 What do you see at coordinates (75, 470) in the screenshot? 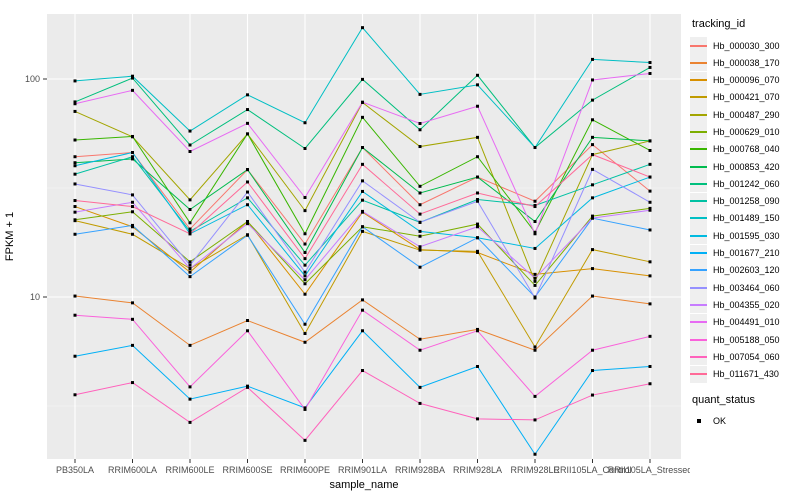
I see `x-tick-label: PB350LA` at bounding box center [75, 470].